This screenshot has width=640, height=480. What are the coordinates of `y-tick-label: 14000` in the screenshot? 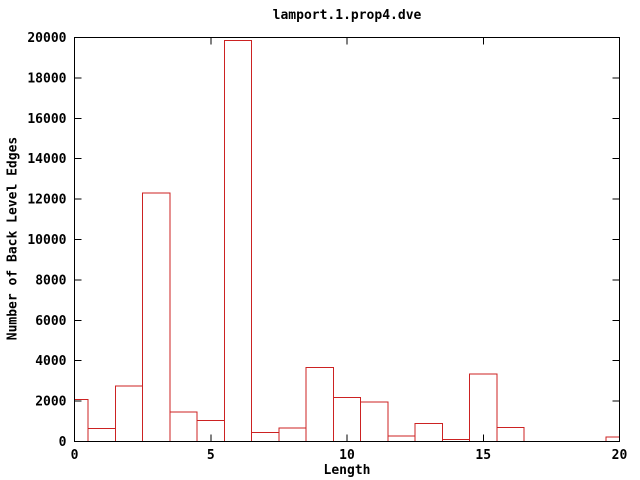 It's located at (46, 159).